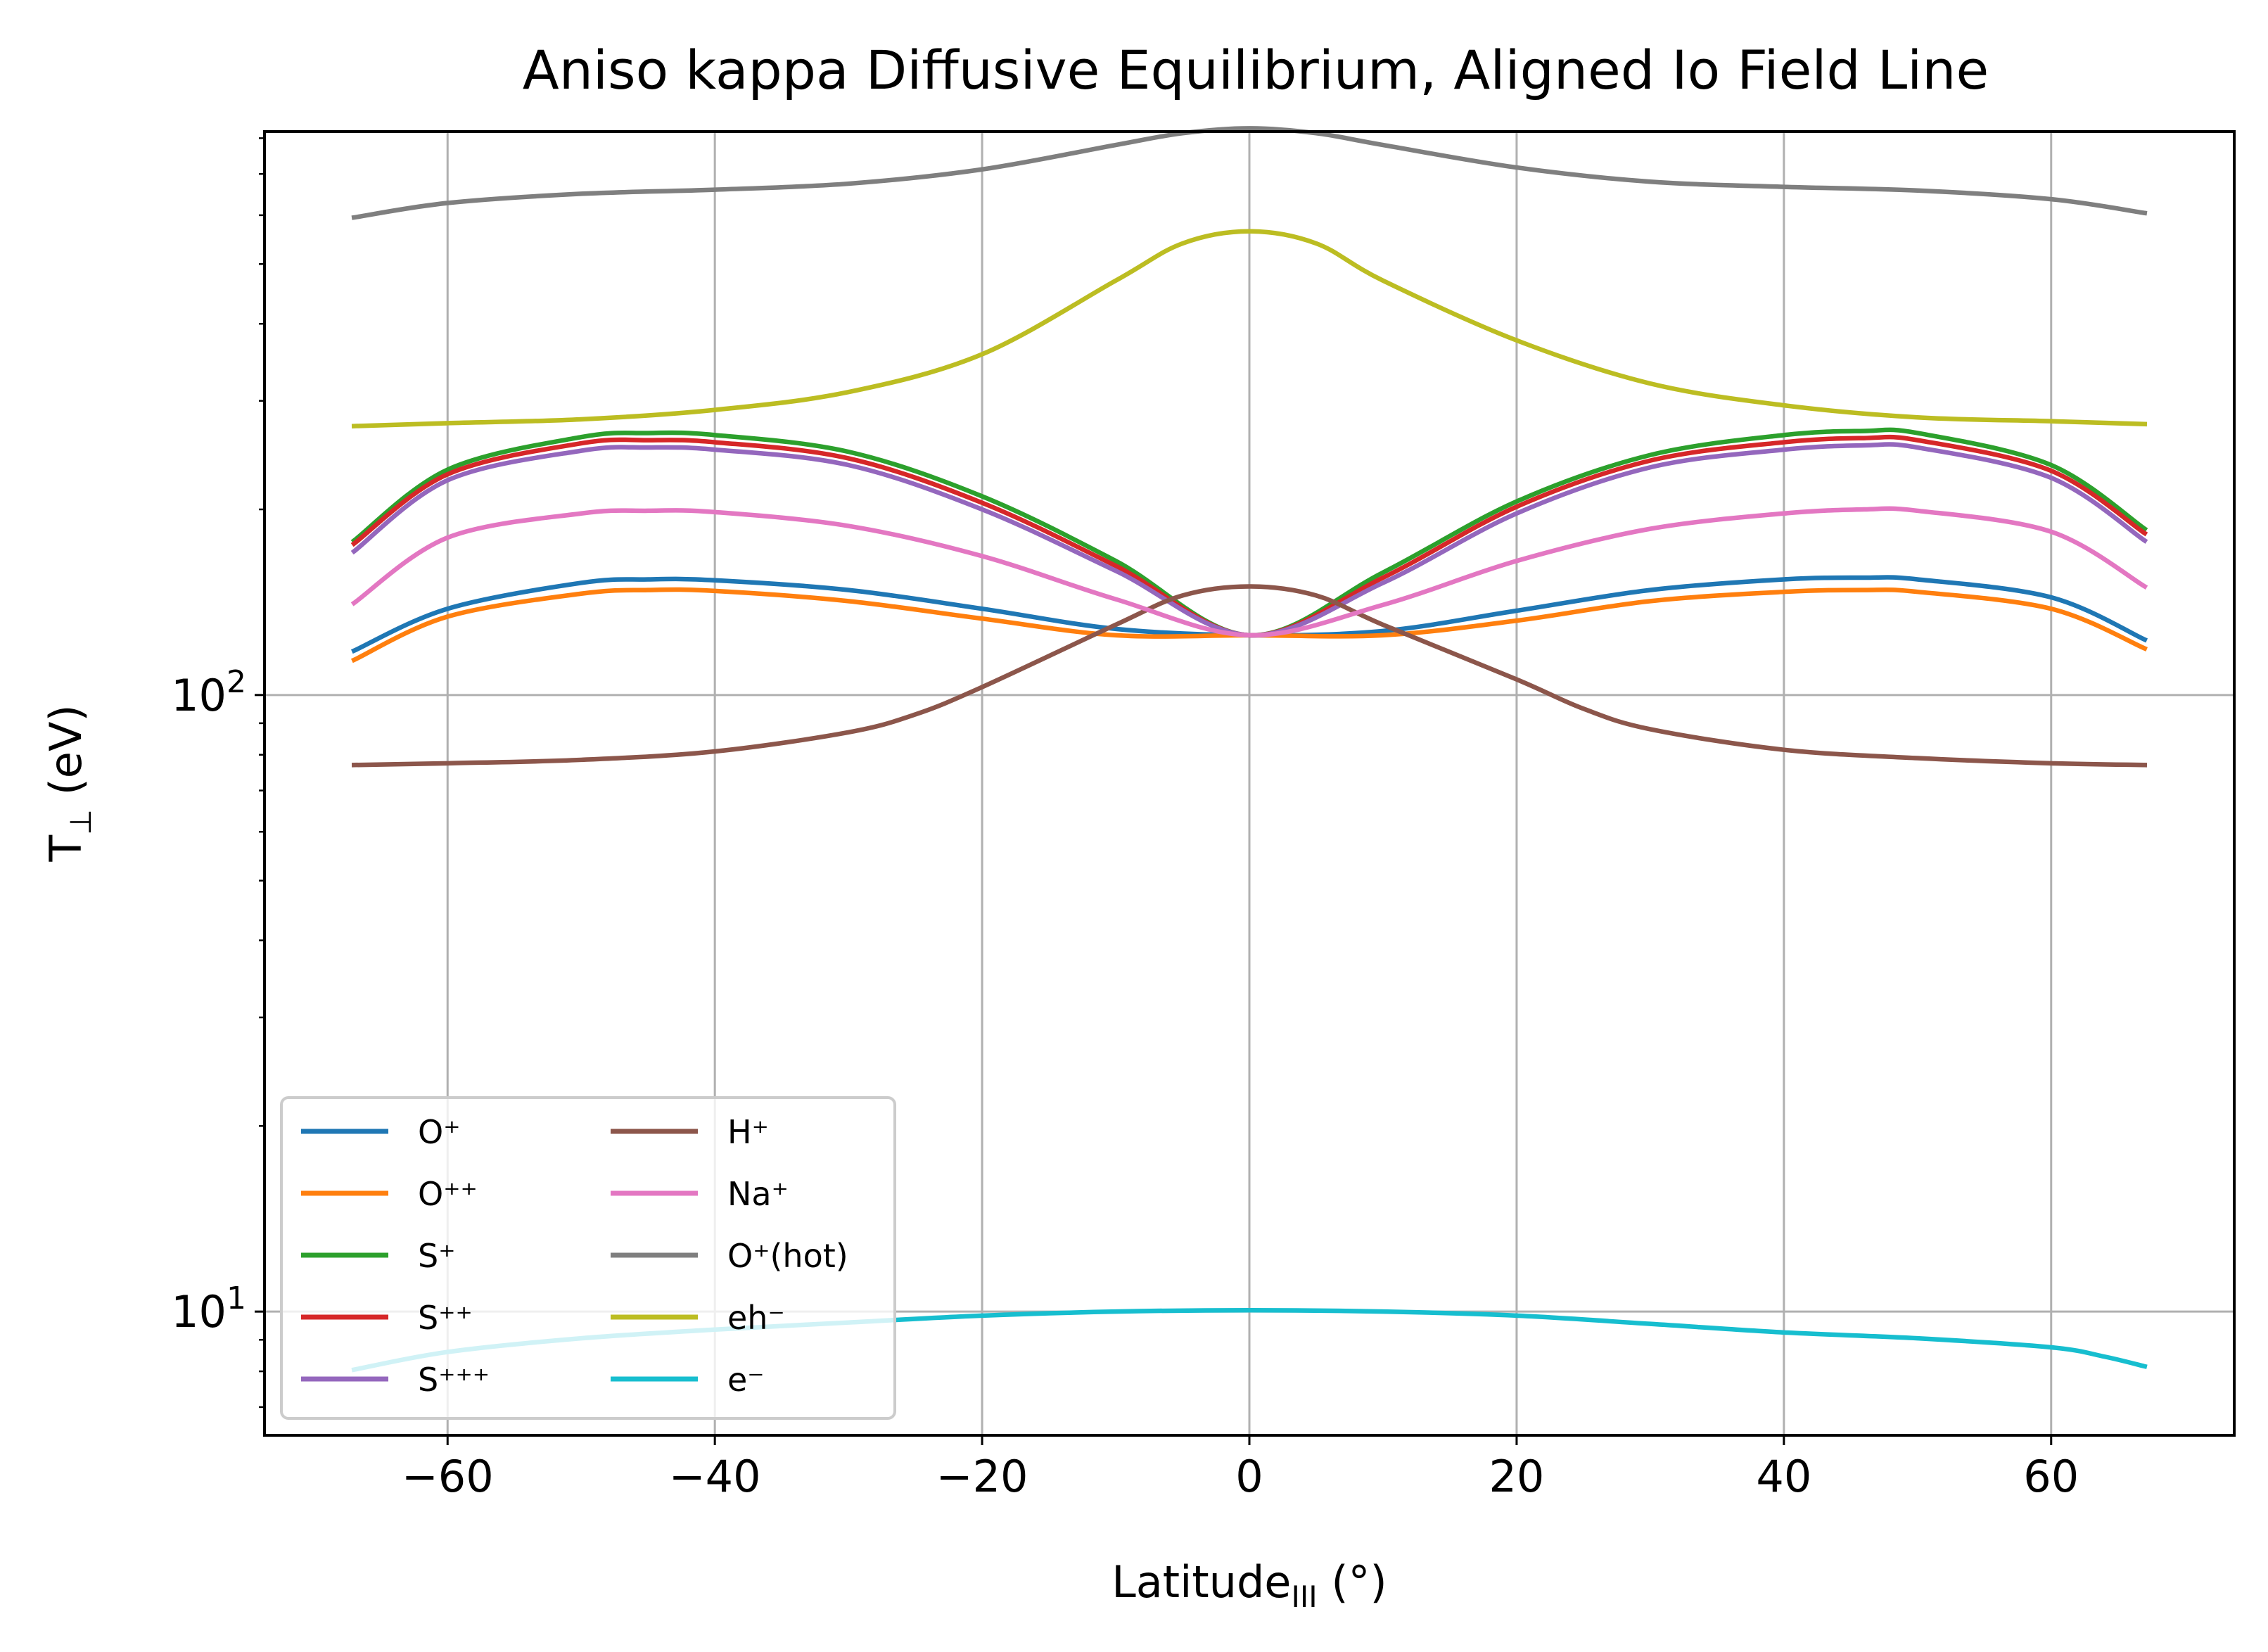  Describe the element at coordinates (982, 1476) in the screenshot. I see `x-tick-label: −20` at that location.